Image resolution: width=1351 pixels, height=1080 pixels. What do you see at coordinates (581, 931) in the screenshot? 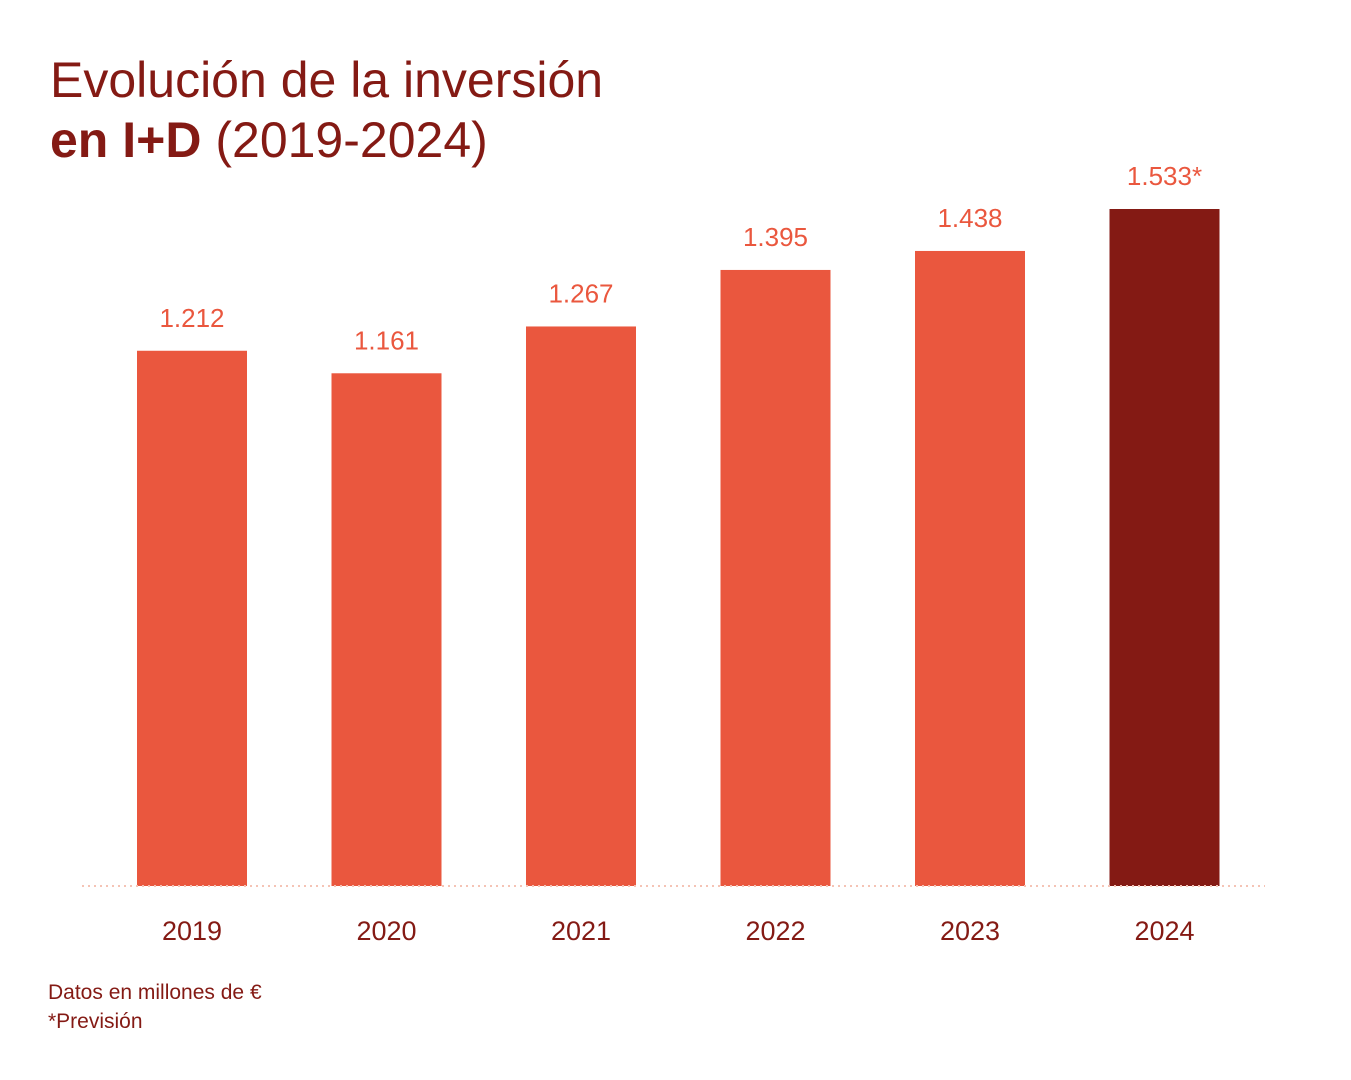
I see `x-tick-label-2021: 2021` at bounding box center [581, 931].